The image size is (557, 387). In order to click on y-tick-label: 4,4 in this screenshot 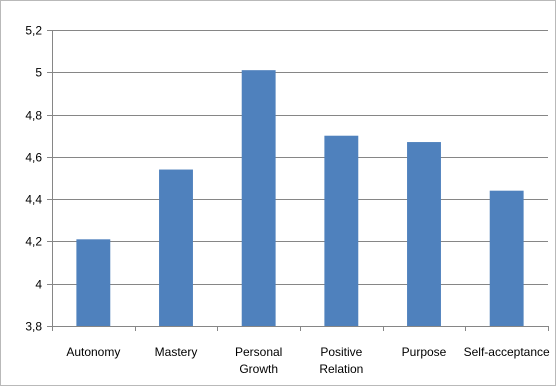, I will do `click(33, 200)`.